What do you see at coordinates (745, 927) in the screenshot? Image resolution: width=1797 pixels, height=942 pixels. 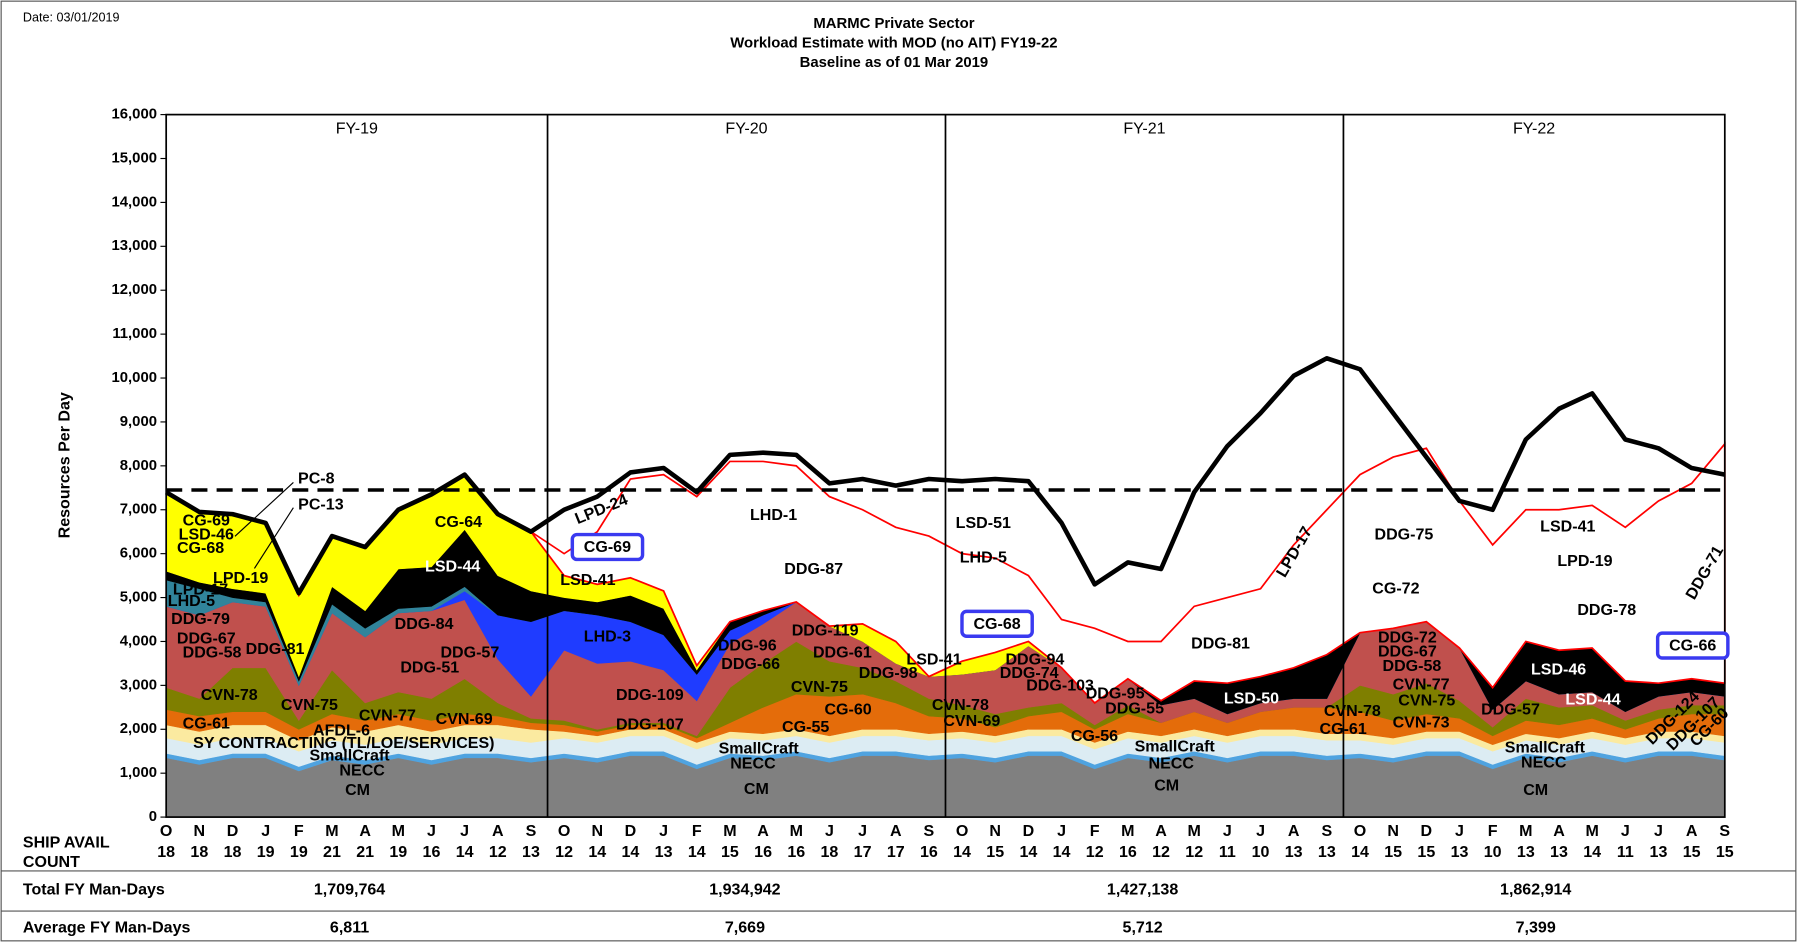 I see `table-cell: 7,669` at bounding box center [745, 927].